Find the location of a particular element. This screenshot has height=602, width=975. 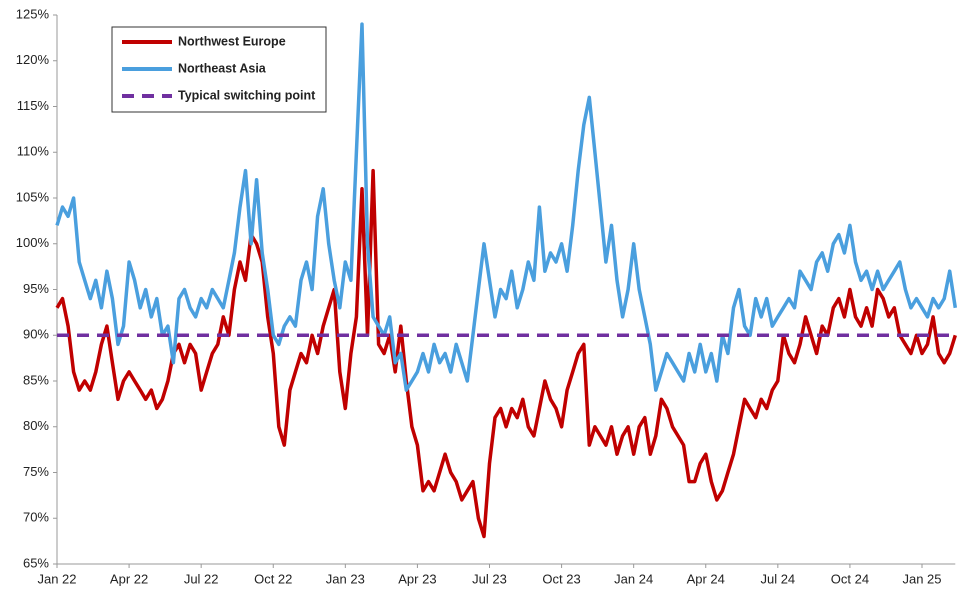

x-tick-label: Jan 24 is located at coordinates (633, 578).